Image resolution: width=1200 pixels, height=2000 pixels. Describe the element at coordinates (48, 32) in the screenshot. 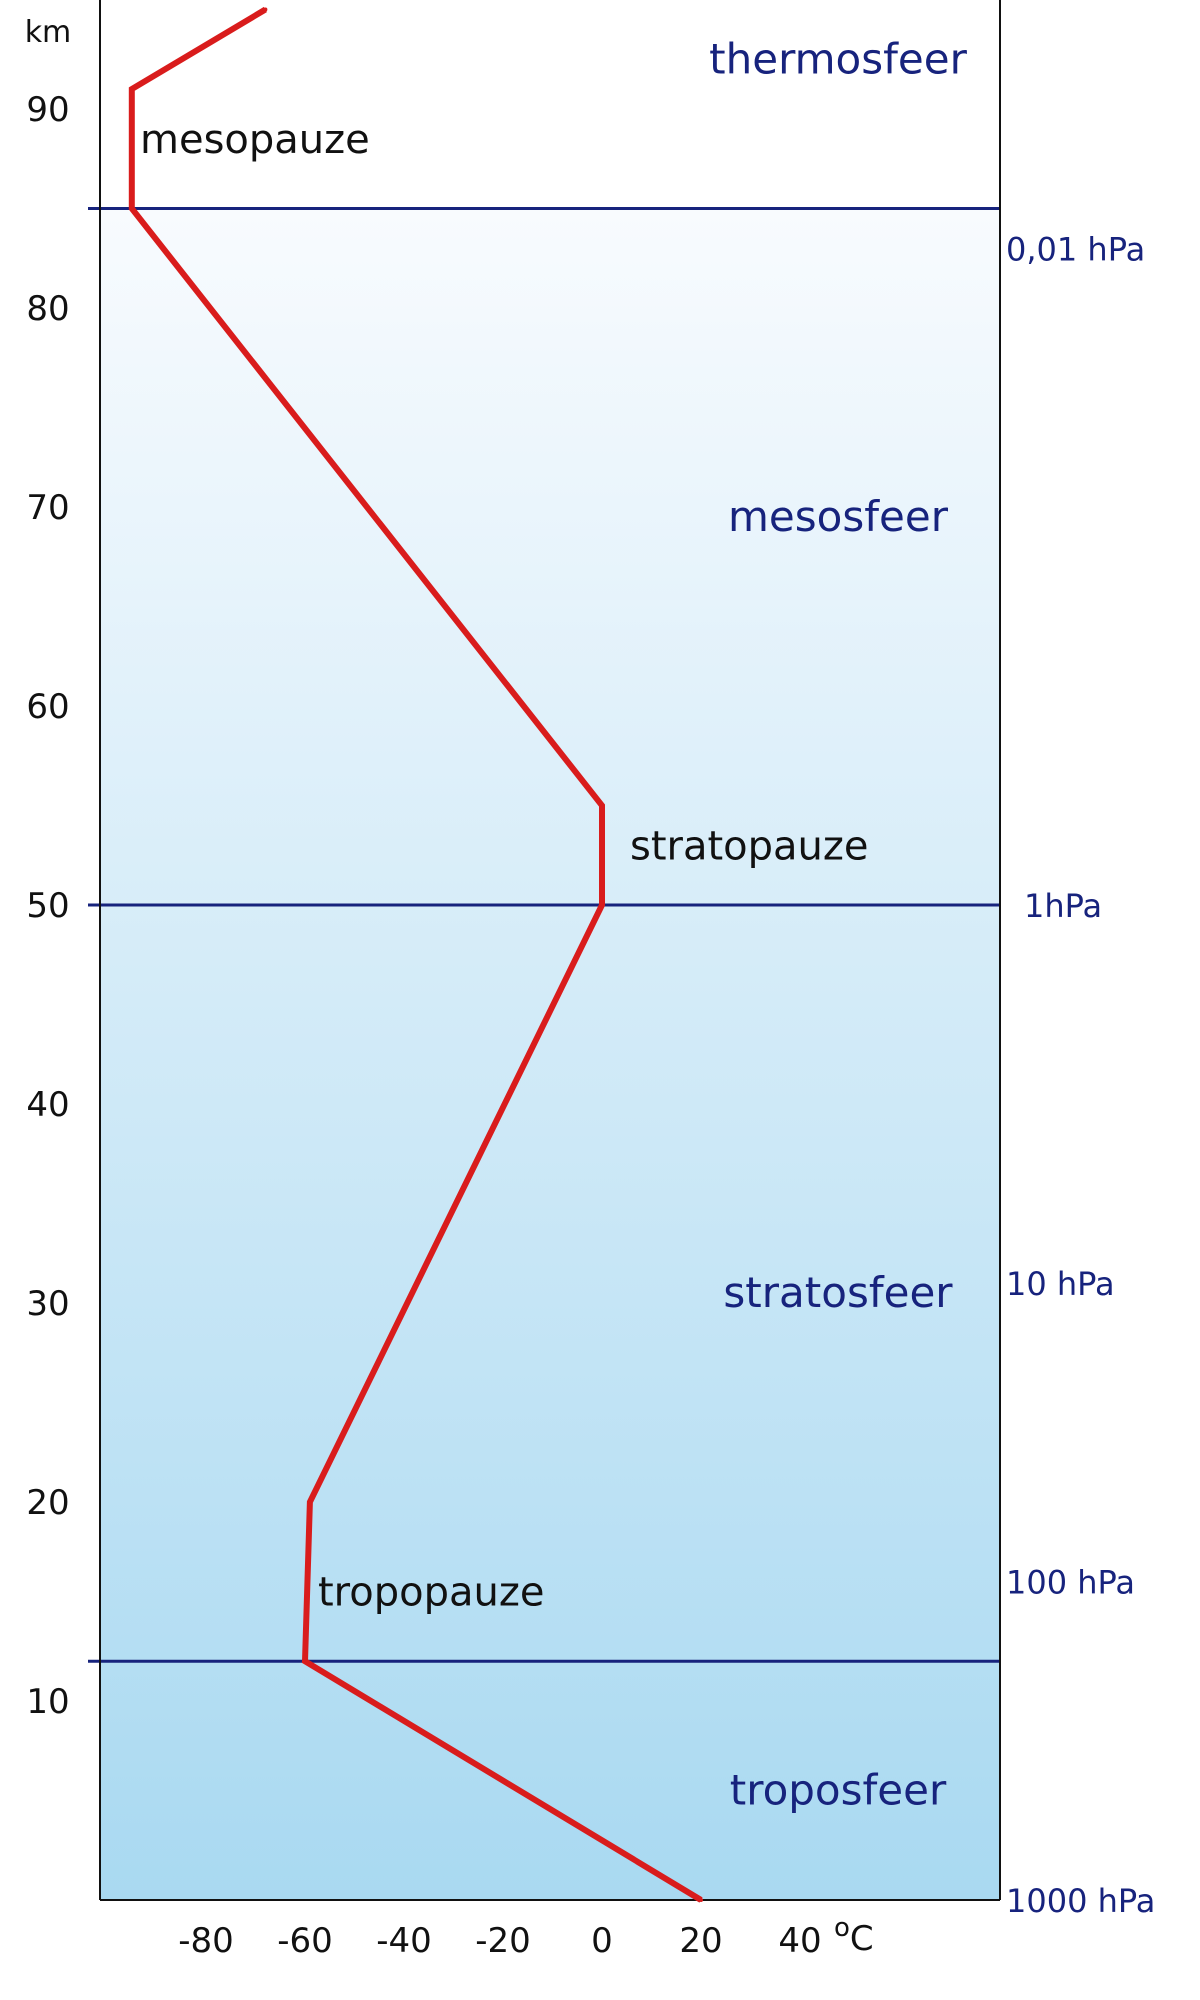

I see `y-axis-unit-label: km` at that location.